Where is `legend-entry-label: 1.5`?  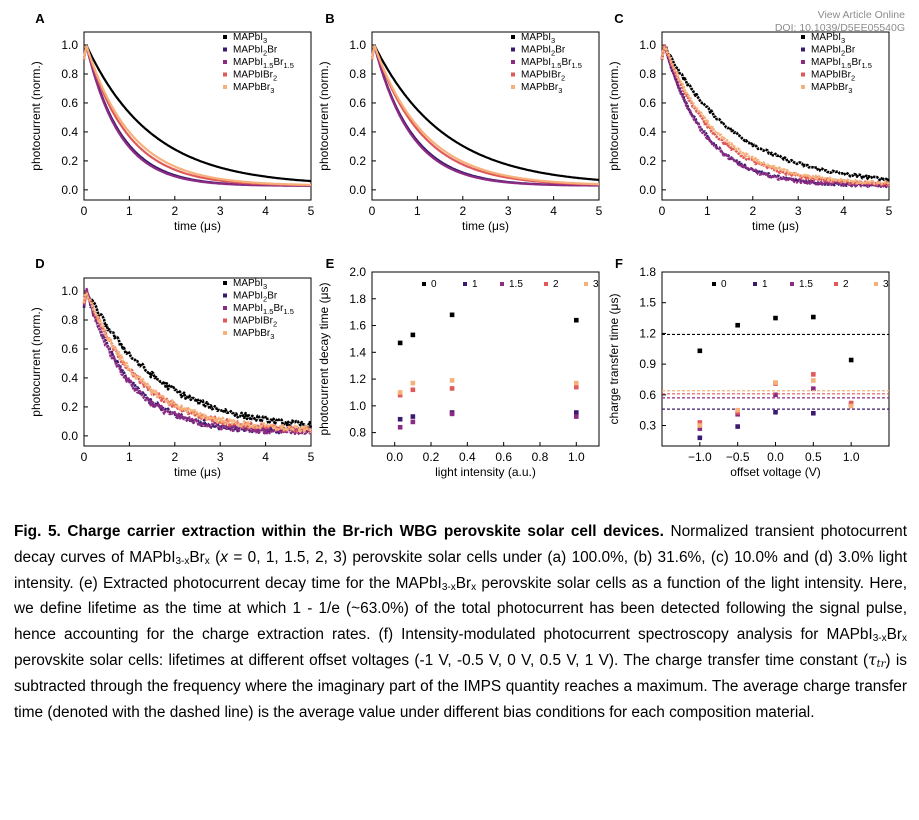 legend-entry-label: 1.5 is located at coordinates (806, 284).